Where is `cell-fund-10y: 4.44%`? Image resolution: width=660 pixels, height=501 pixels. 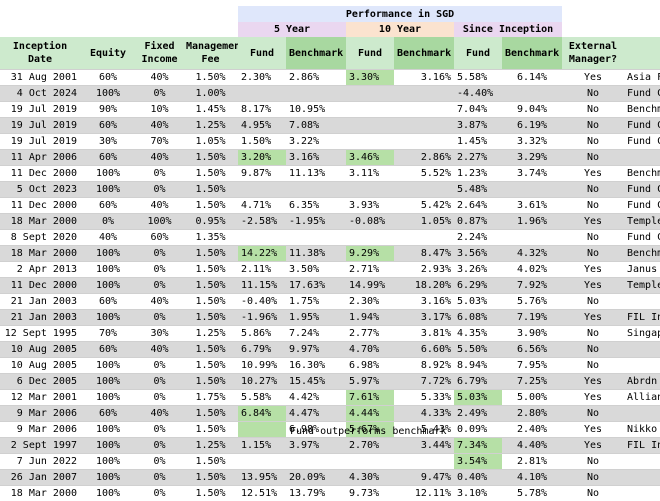
cell-fund-10y: 4.44% is located at coordinates (370, 414).